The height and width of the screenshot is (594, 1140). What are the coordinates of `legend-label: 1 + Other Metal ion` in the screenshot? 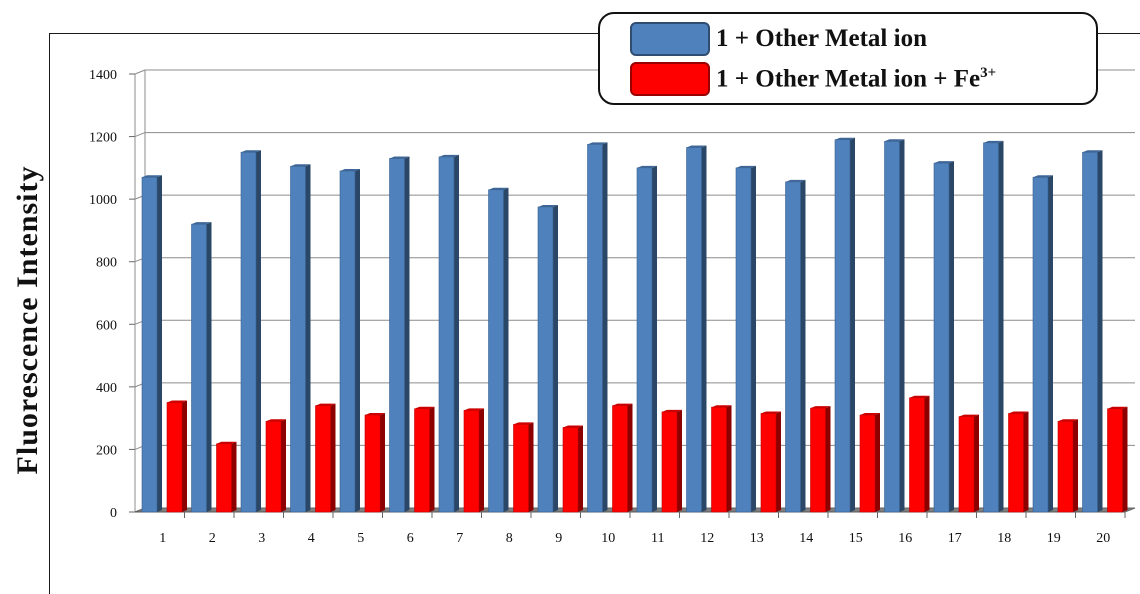 It's located at (821, 38).